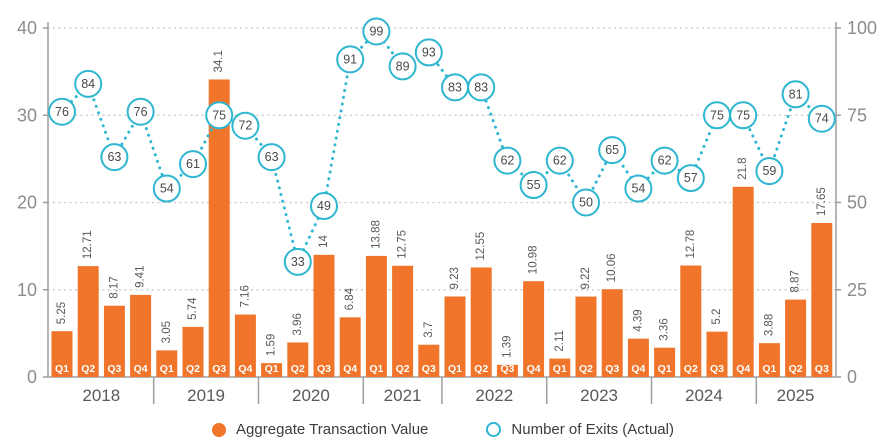 Image resolution: width=886 pixels, height=443 pixels. Describe the element at coordinates (796, 395) in the screenshot. I see `year-label: 2025` at that location.